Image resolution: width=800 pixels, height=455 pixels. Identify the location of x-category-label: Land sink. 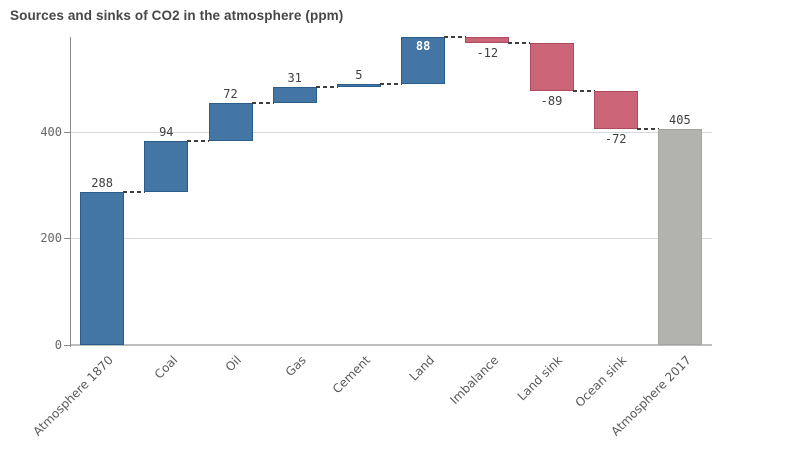
(540, 378).